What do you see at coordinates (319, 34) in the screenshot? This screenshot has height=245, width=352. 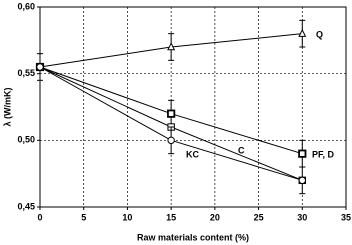 I see `series-label: Q` at bounding box center [319, 34].